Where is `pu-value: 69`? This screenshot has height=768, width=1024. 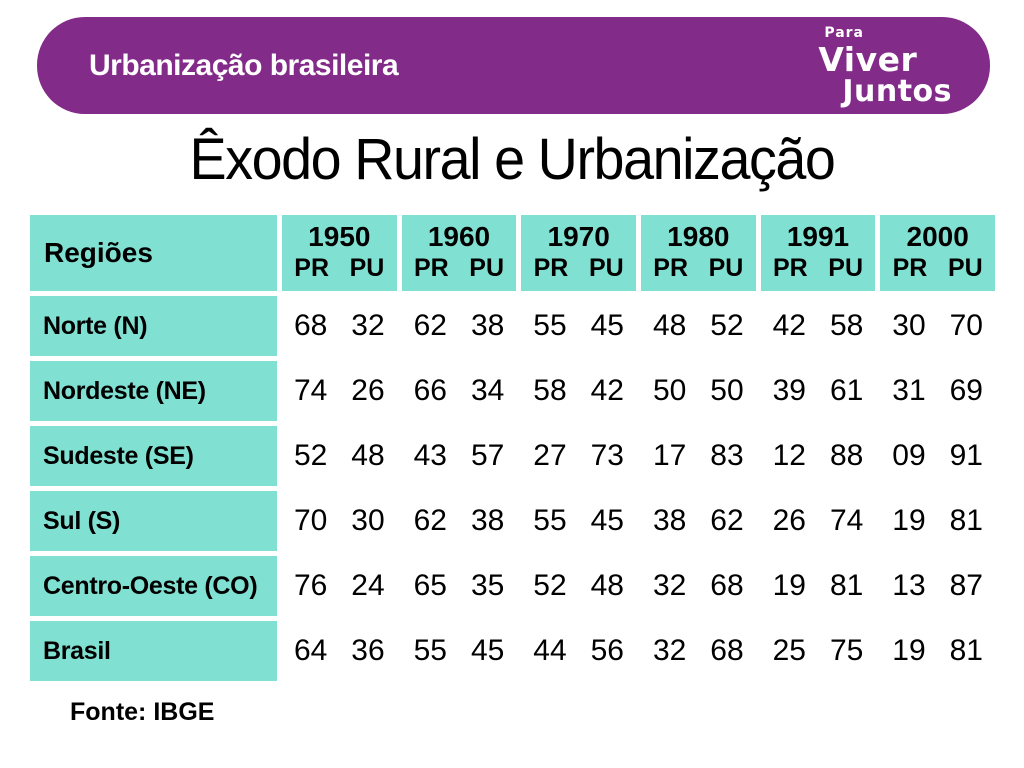
pu-value: 69 is located at coordinates (966, 390).